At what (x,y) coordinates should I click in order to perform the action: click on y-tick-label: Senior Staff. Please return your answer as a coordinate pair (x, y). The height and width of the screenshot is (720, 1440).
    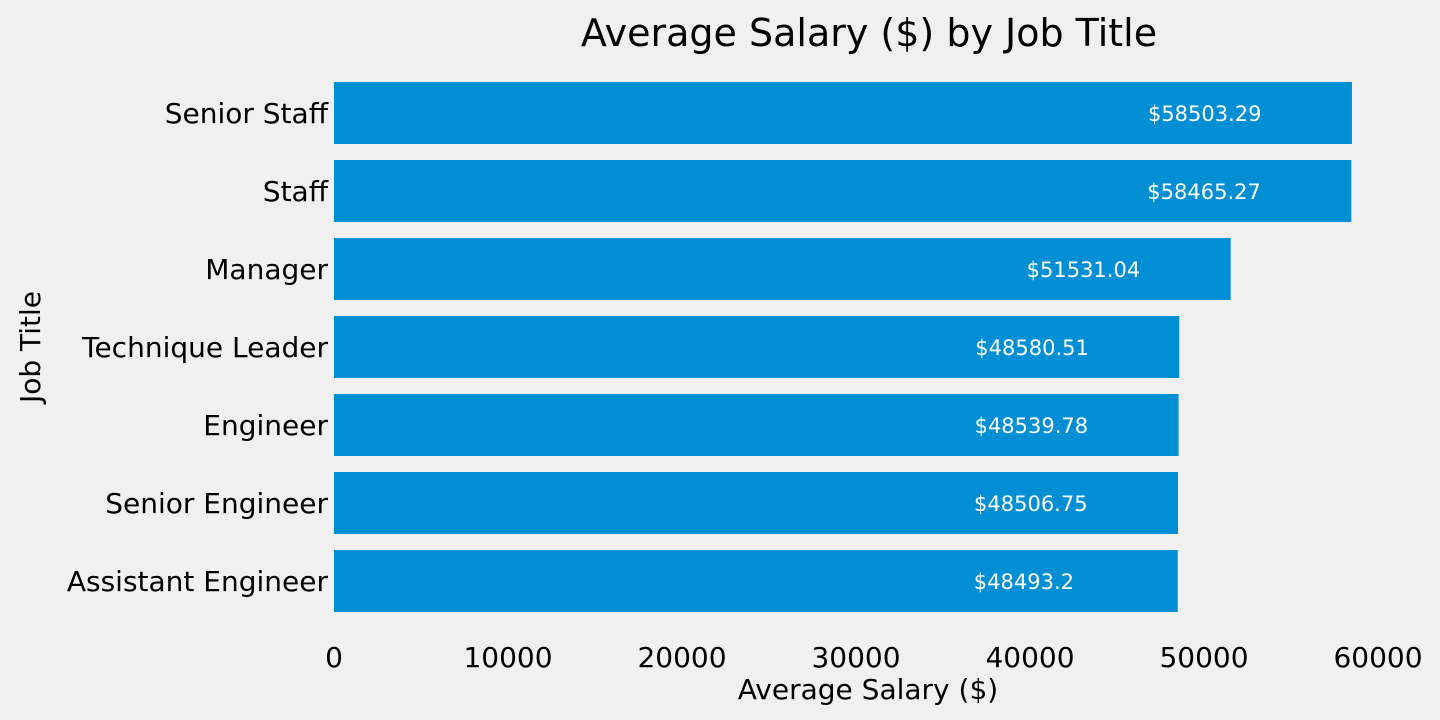
    Looking at the image, I should click on (247, 113).